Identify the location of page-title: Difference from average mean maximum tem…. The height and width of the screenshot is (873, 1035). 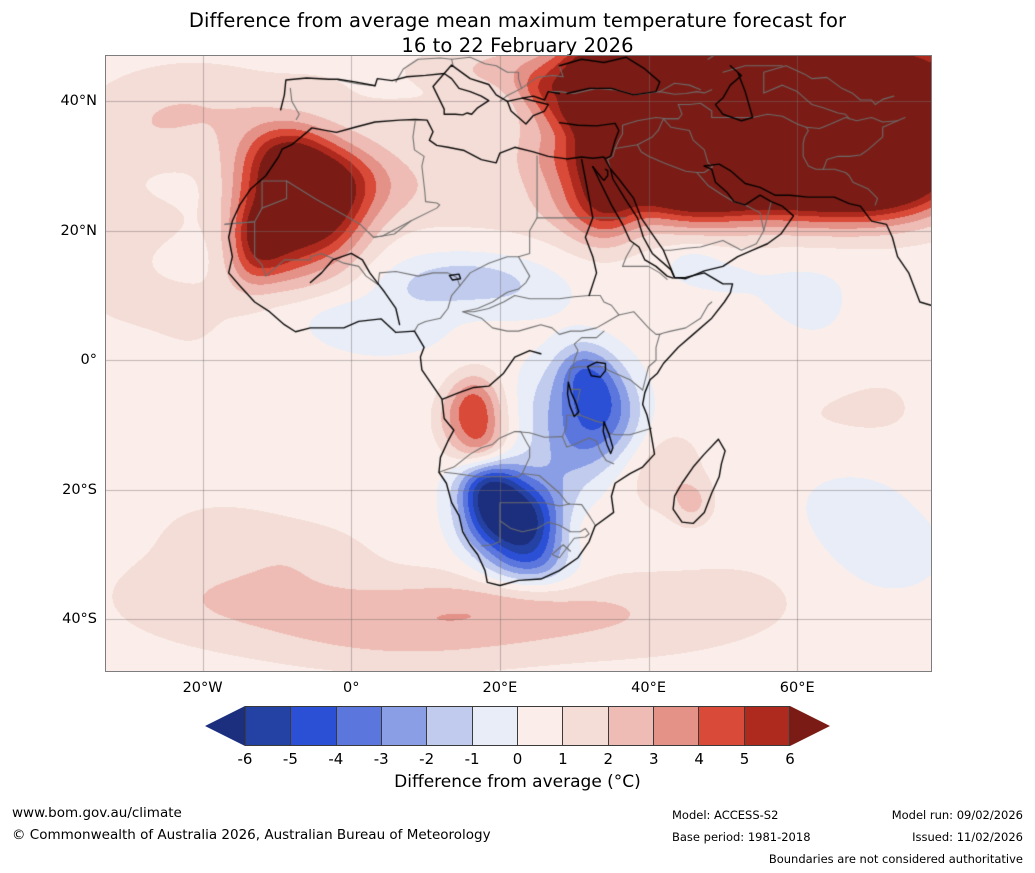
(517, 33).